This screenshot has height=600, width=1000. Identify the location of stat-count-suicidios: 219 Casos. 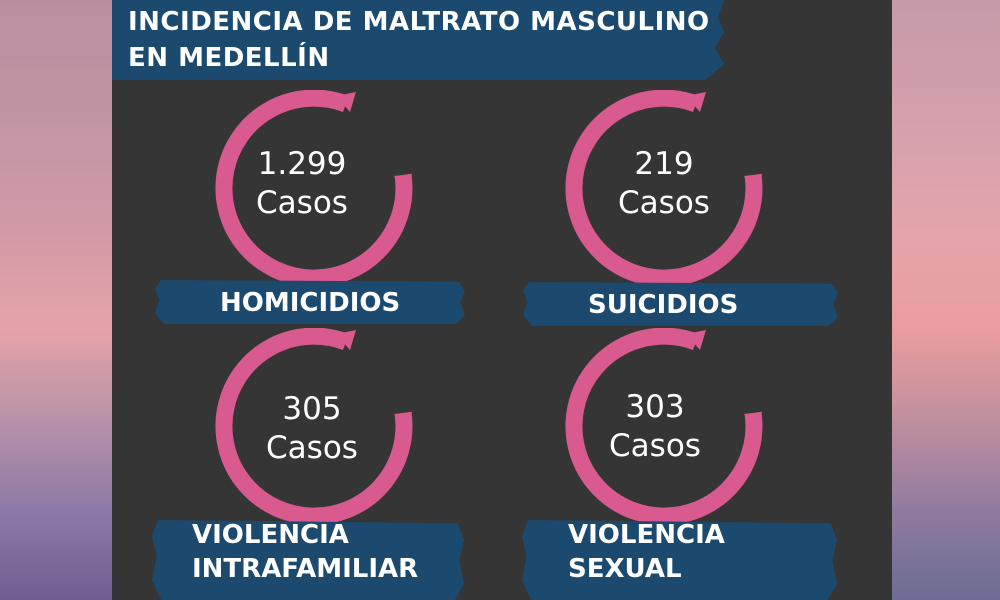
(664, 184).